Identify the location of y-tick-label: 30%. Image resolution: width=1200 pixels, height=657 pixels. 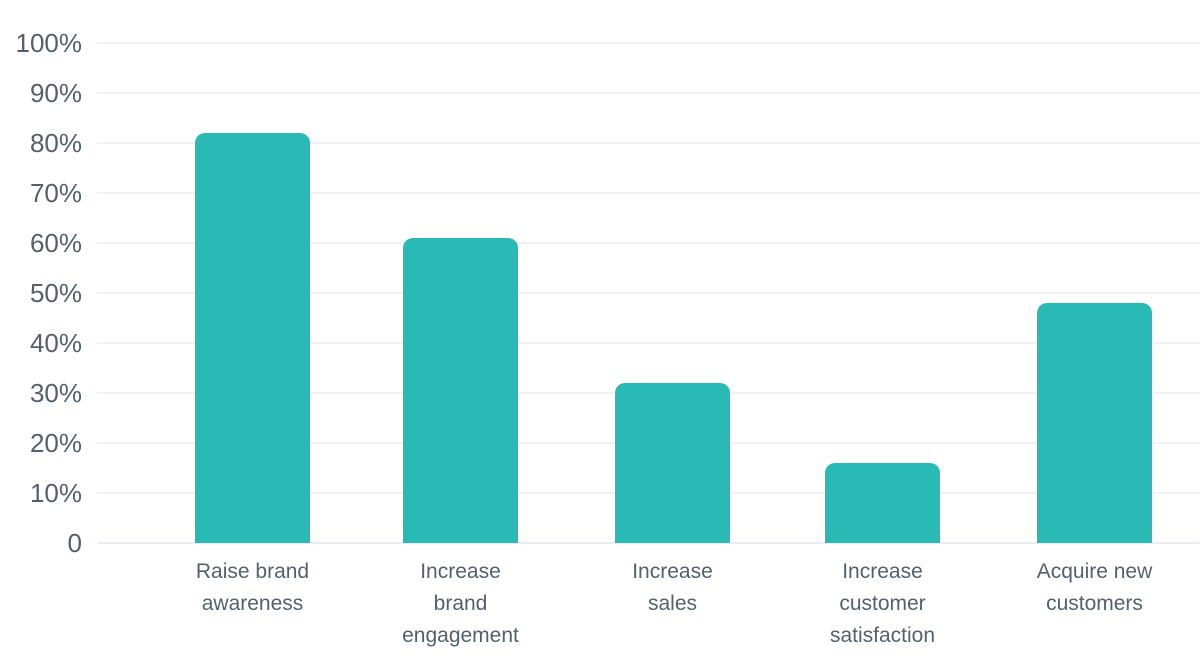
(55, 393).